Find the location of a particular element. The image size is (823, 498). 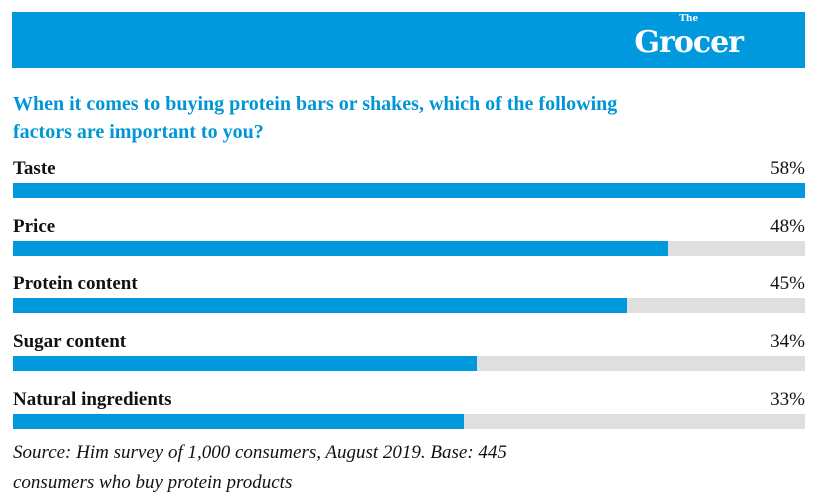

bar-row: Protein content 45% is located at coordinates (409, 295).